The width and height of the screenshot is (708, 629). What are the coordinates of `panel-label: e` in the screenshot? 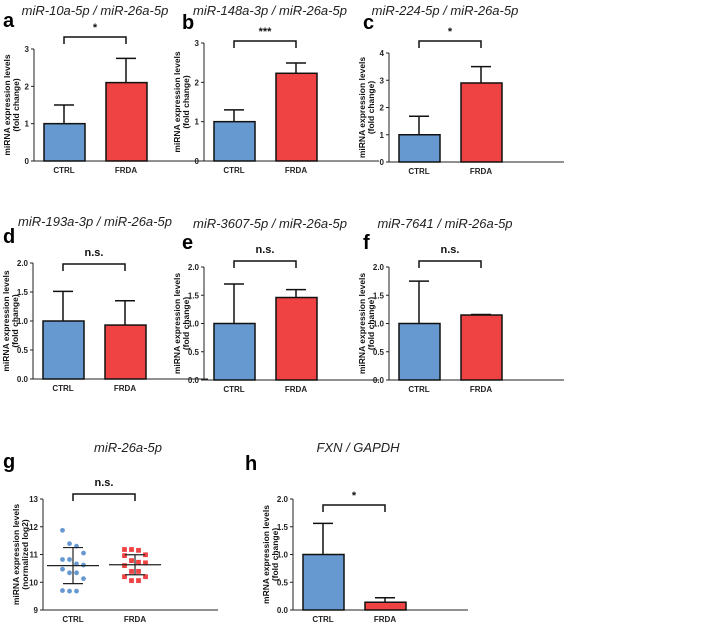 It's located at (187, 243).